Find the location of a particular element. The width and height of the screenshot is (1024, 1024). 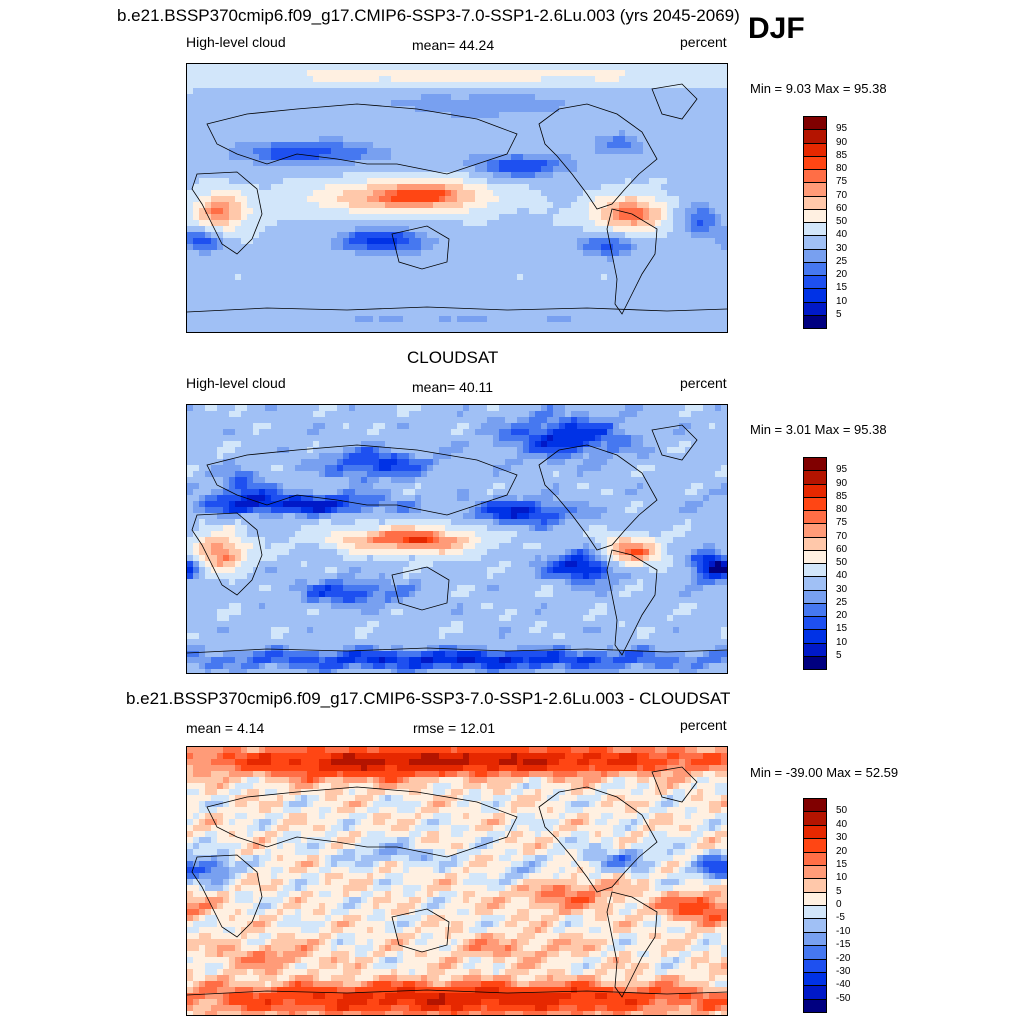

panel-1-variable-label: High-level cloud is located at coordinates (236, 42).